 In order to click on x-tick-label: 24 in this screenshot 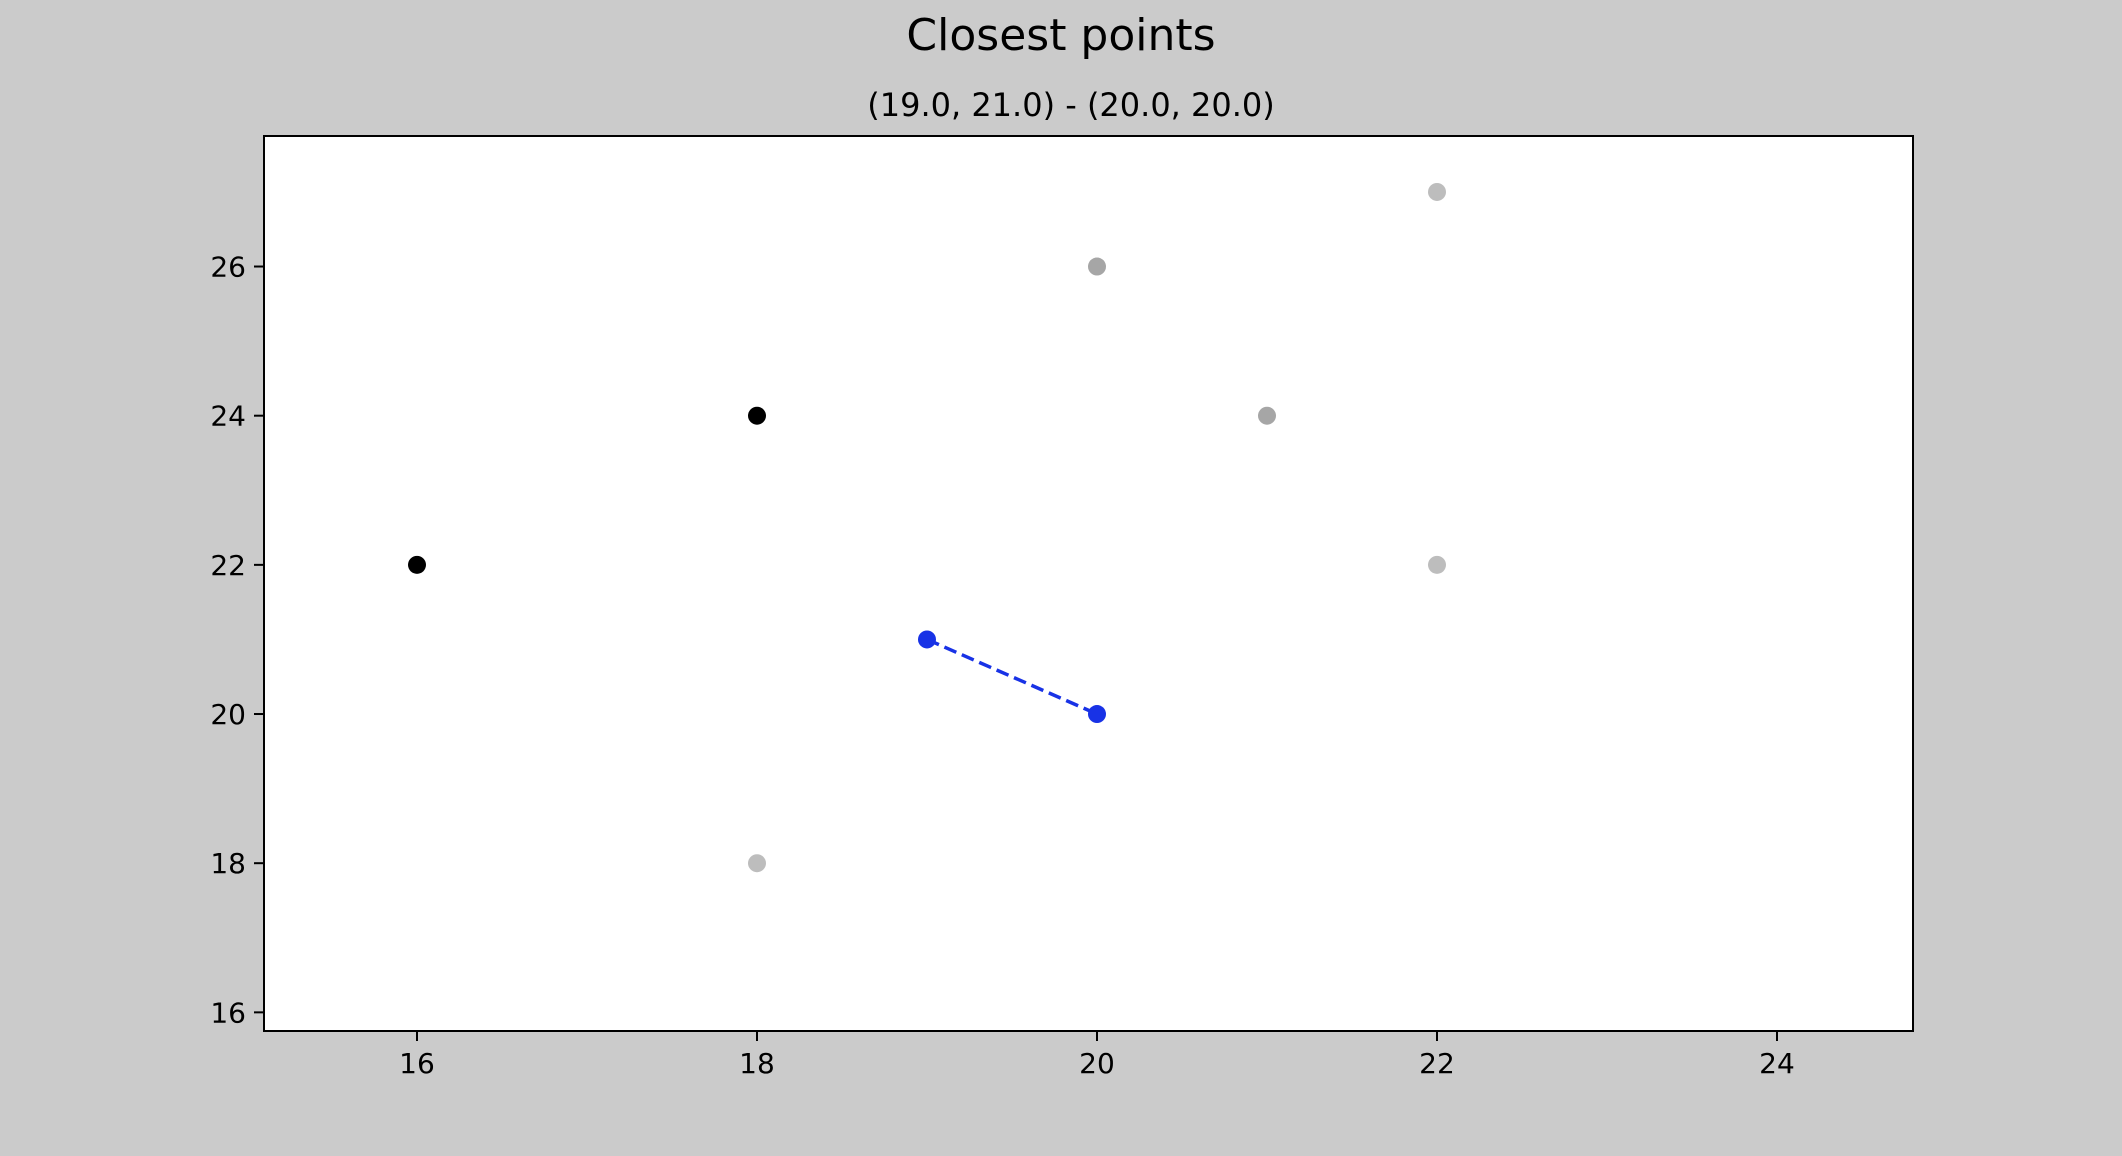, I will do `click(1777, 1063)`.